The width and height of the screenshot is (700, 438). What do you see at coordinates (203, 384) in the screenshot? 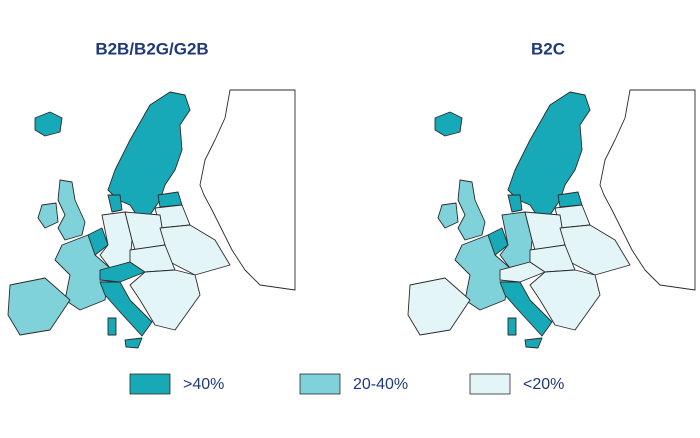
I see `legend-label: >40%` at bounding box center [203, 384].